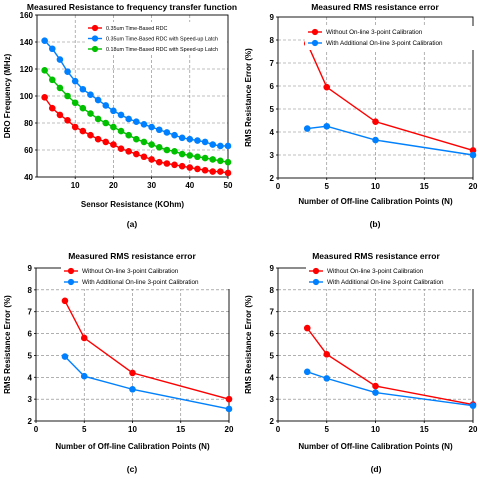 This screenshot has width=485, height=480. What do you see at coordinates (132, 256) in the screenshot?
I see `chart-title: Measured RMS resistance error` at bounding box center [132, 256].